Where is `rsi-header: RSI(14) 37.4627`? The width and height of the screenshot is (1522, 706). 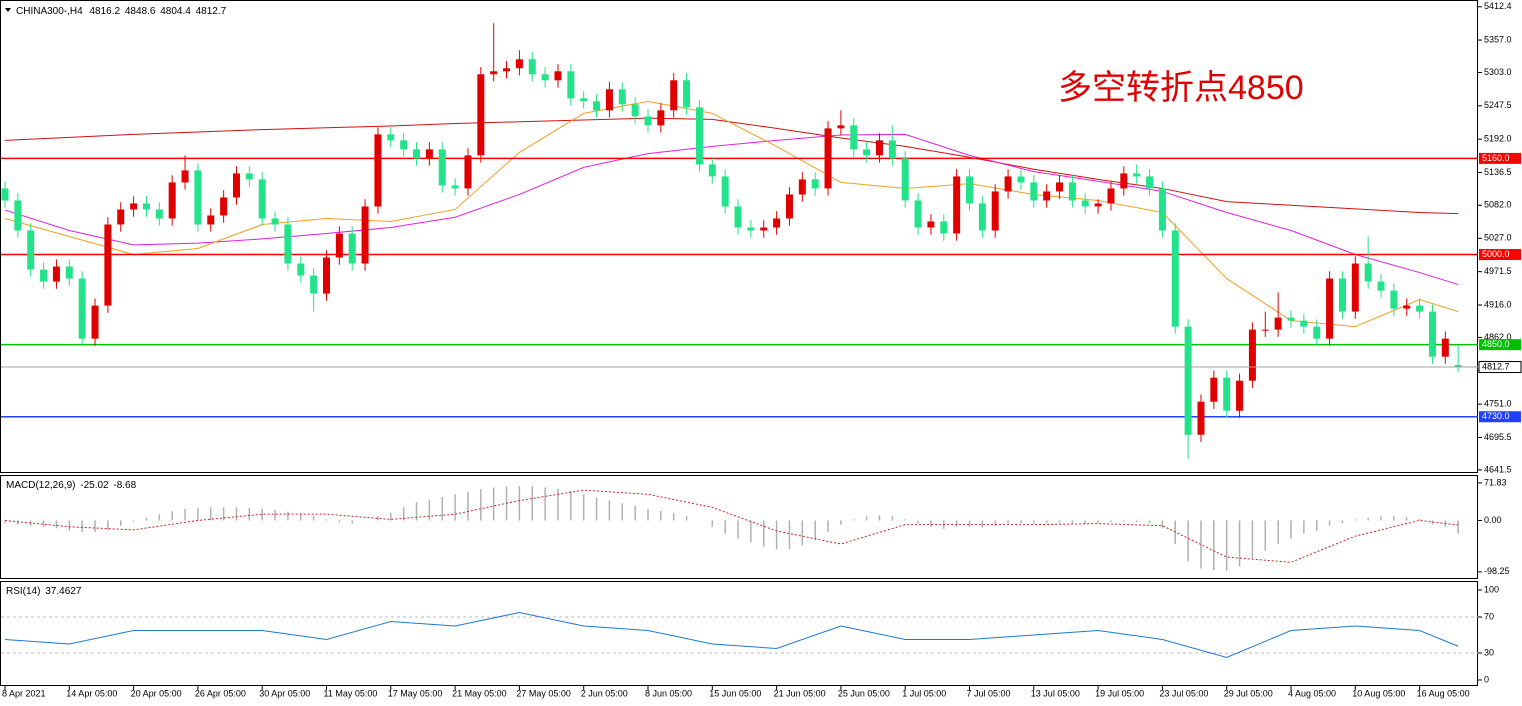 rsi-header: RSI(14) 37.4627 is located at coordinates (44, 591).